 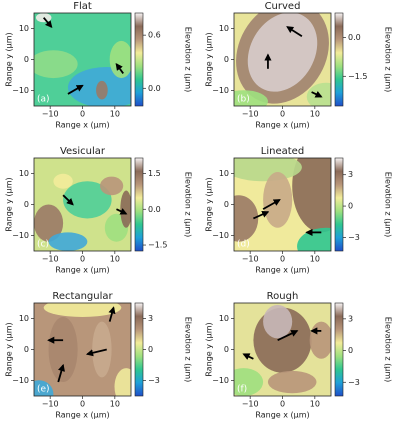 I want to click on chart-title: Lineated, so click(x=282, y=151).